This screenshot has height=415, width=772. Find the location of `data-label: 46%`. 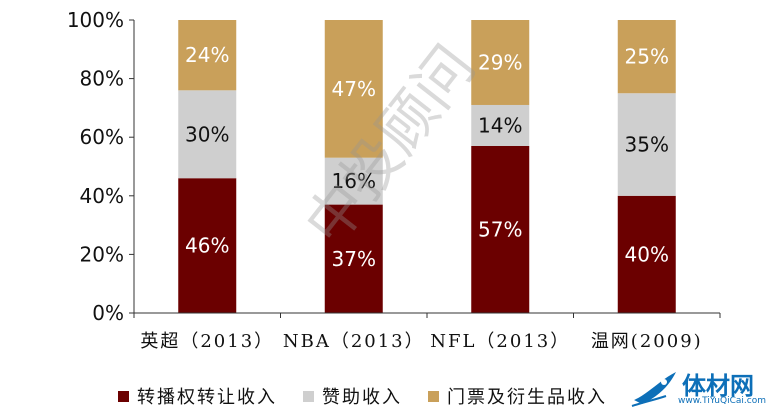

data-label: 46% is located at coordinates (207, 246).